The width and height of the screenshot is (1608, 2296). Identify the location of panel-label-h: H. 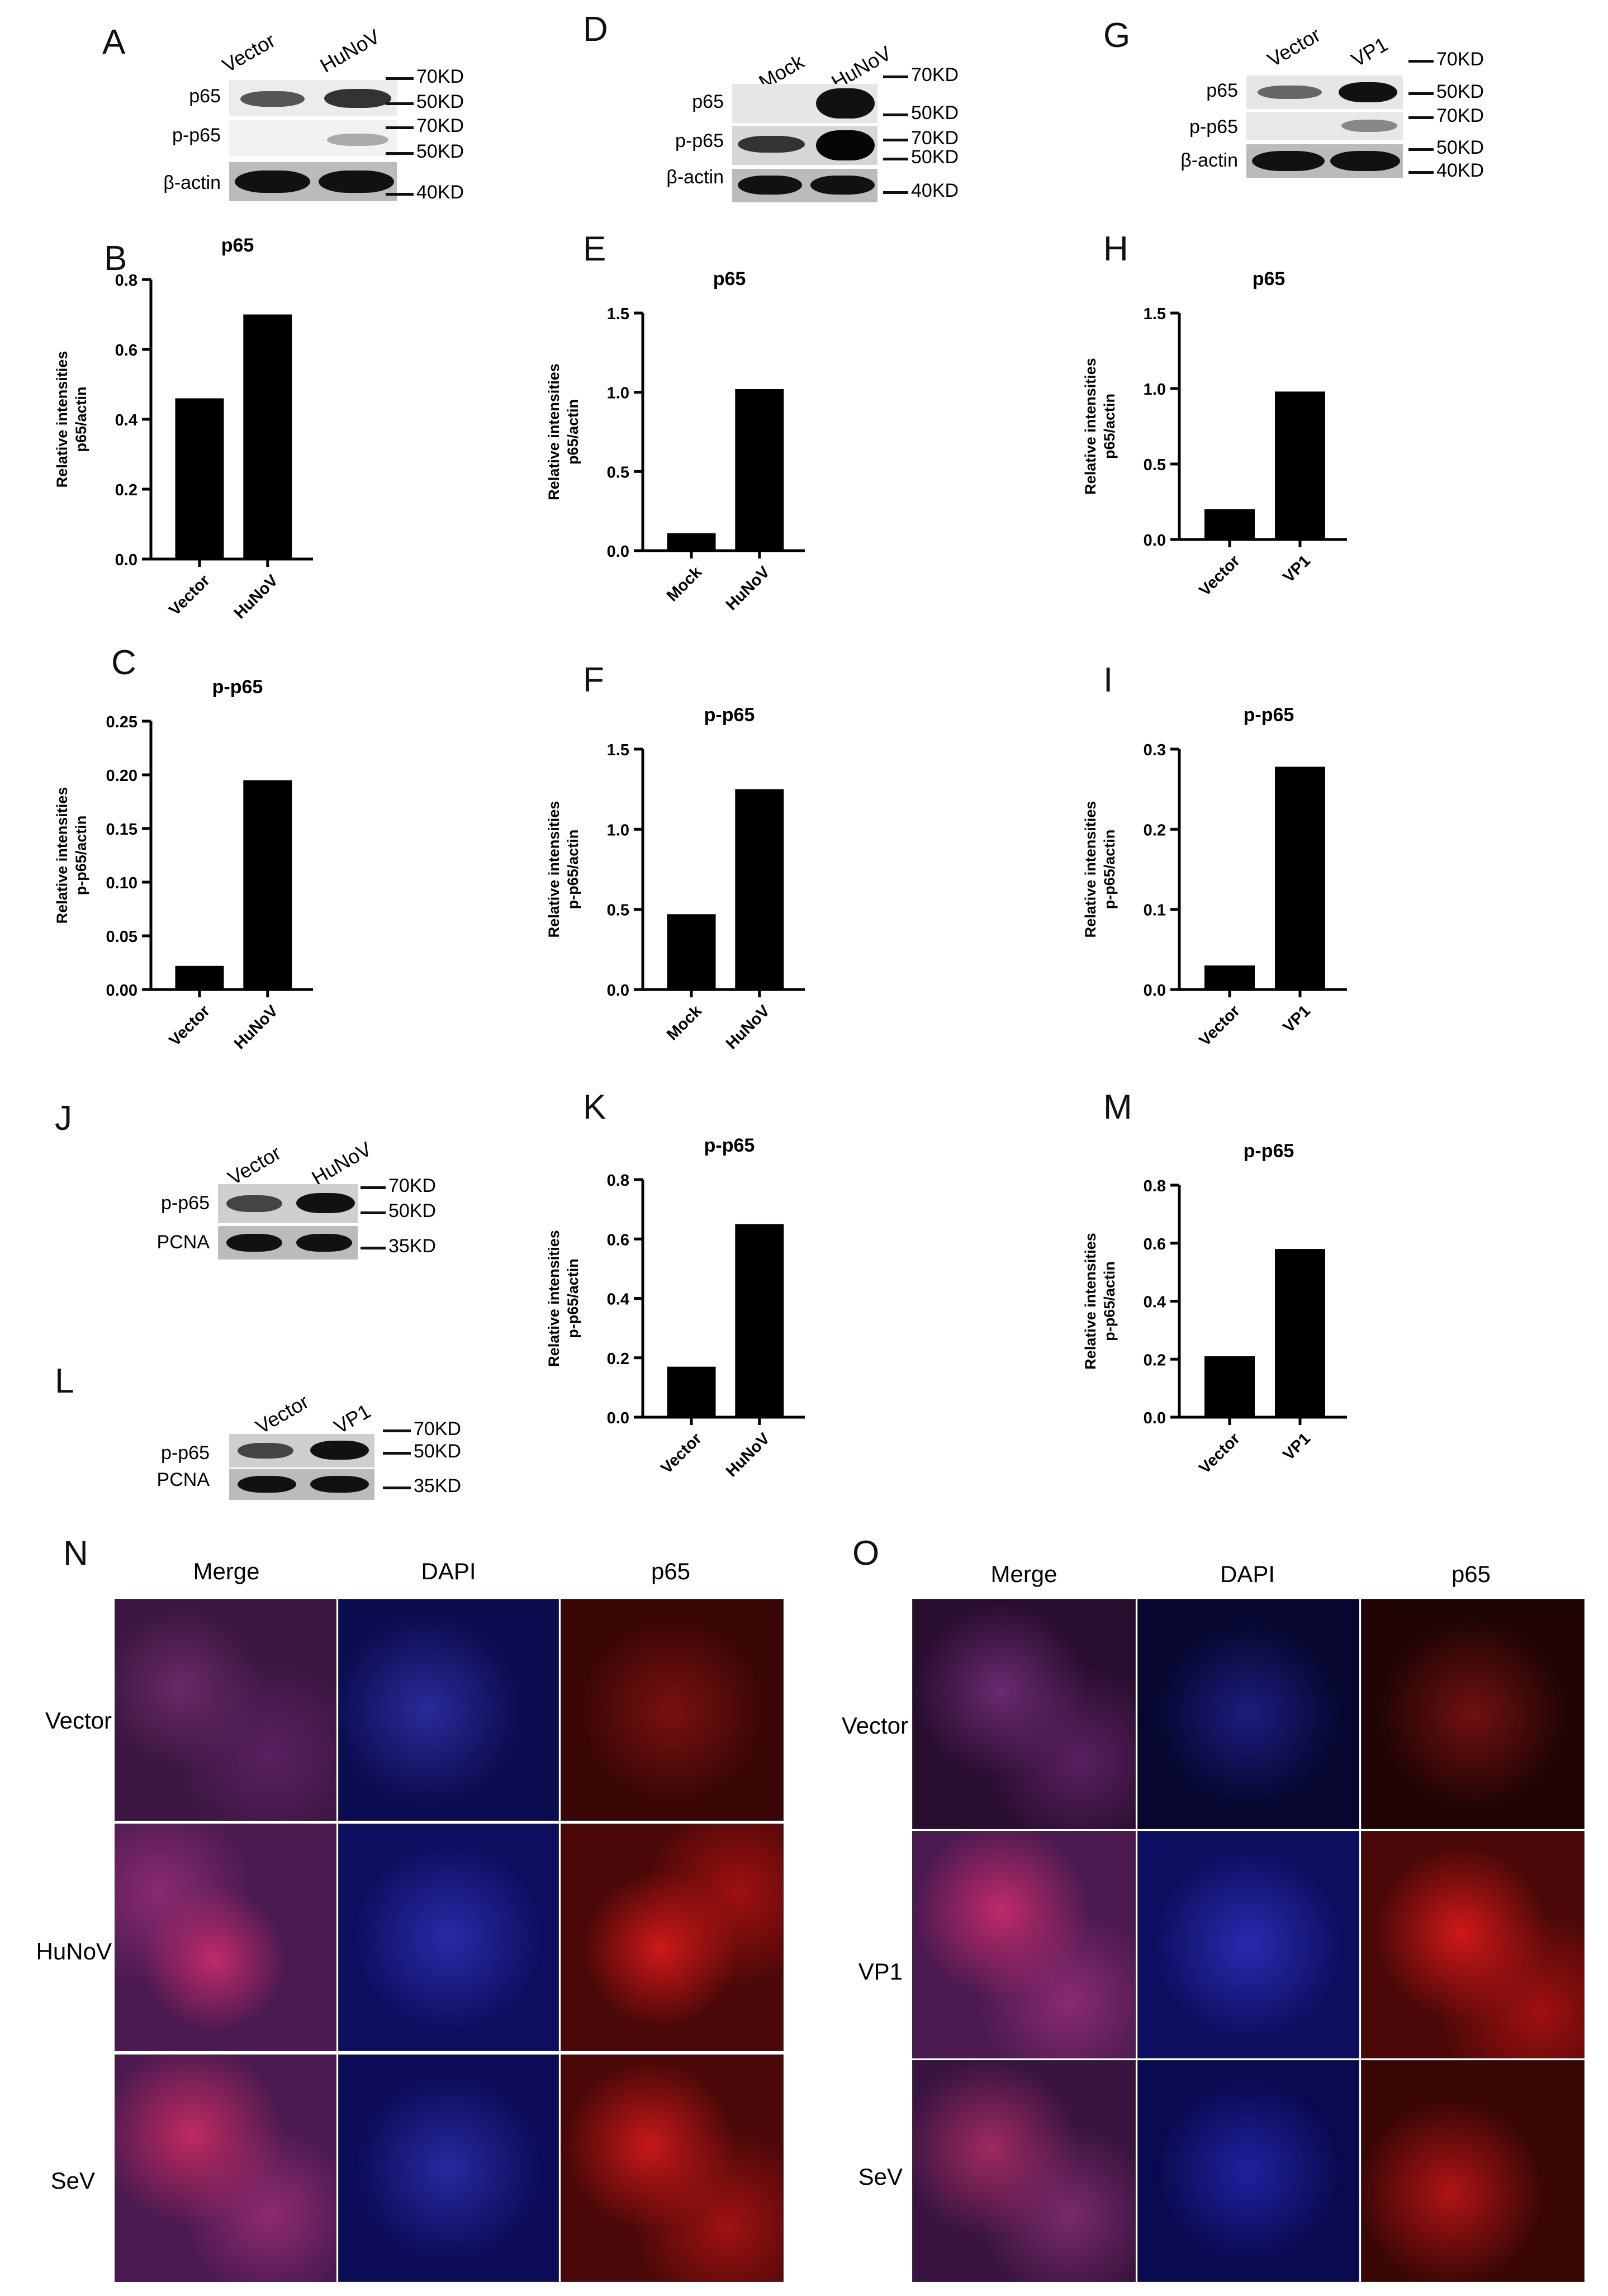
(1115, 249).